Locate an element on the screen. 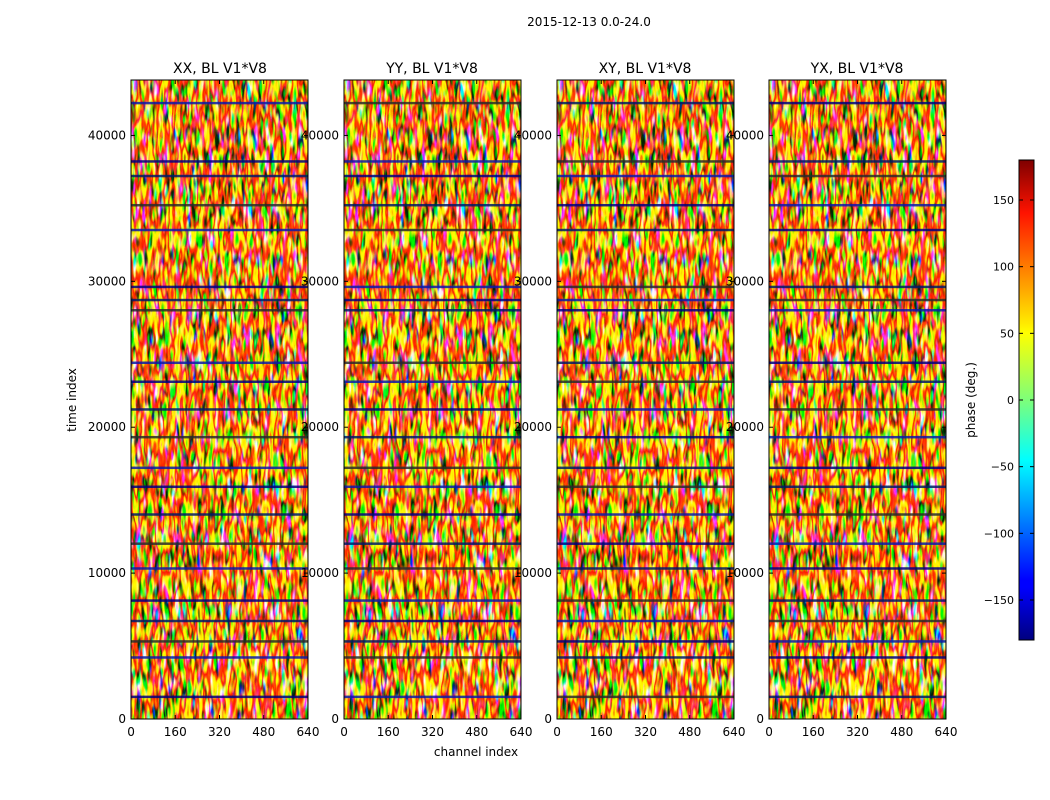 This screenshot has height=800, width=1050. colorbar-label: phase (deg.) is located at coordinates (971, 400).